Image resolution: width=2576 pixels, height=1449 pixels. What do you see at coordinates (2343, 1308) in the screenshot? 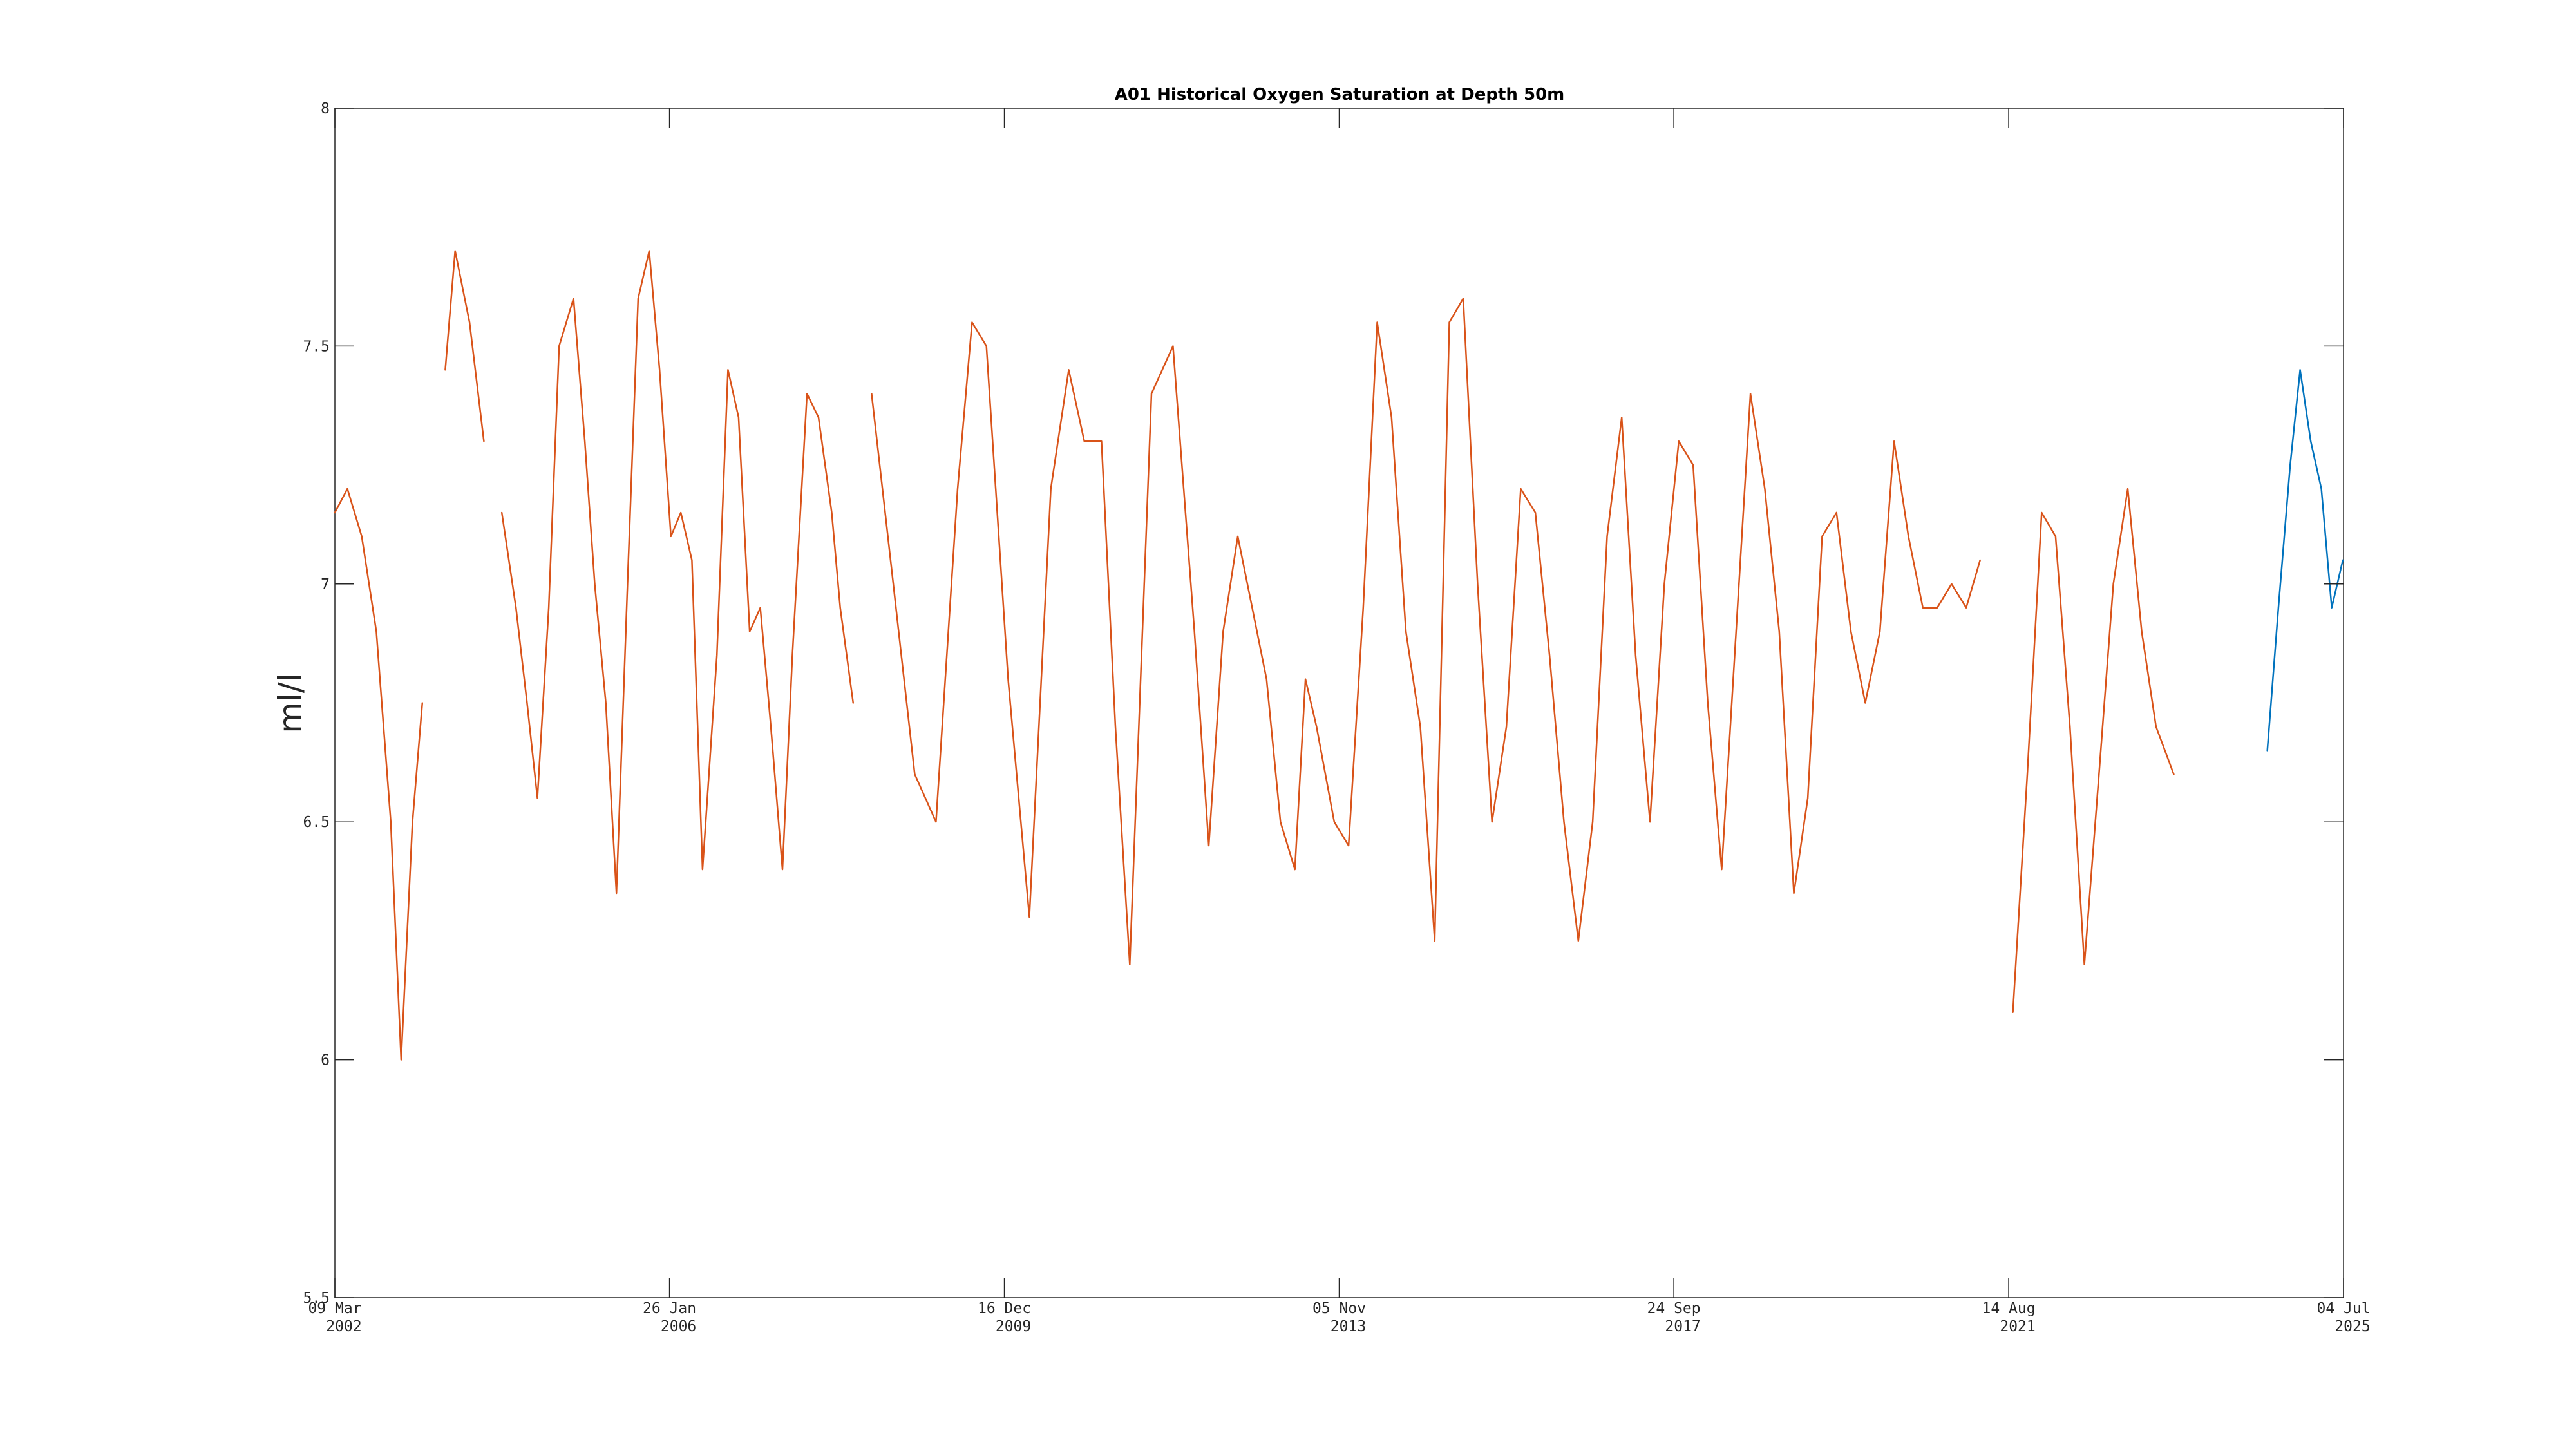
I see `x-tick-label: 04 Jul` at bounding box center [2343, 1308].